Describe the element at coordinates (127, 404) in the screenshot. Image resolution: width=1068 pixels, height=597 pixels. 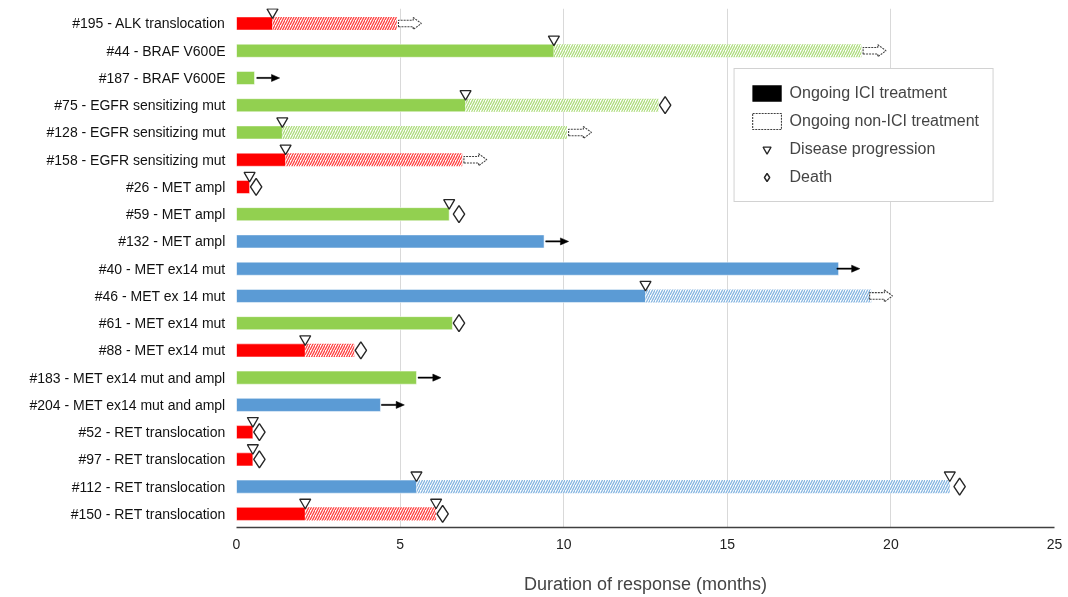
I see `y-tick-label: #204 - MET ex14 mut and ampl` at that location.